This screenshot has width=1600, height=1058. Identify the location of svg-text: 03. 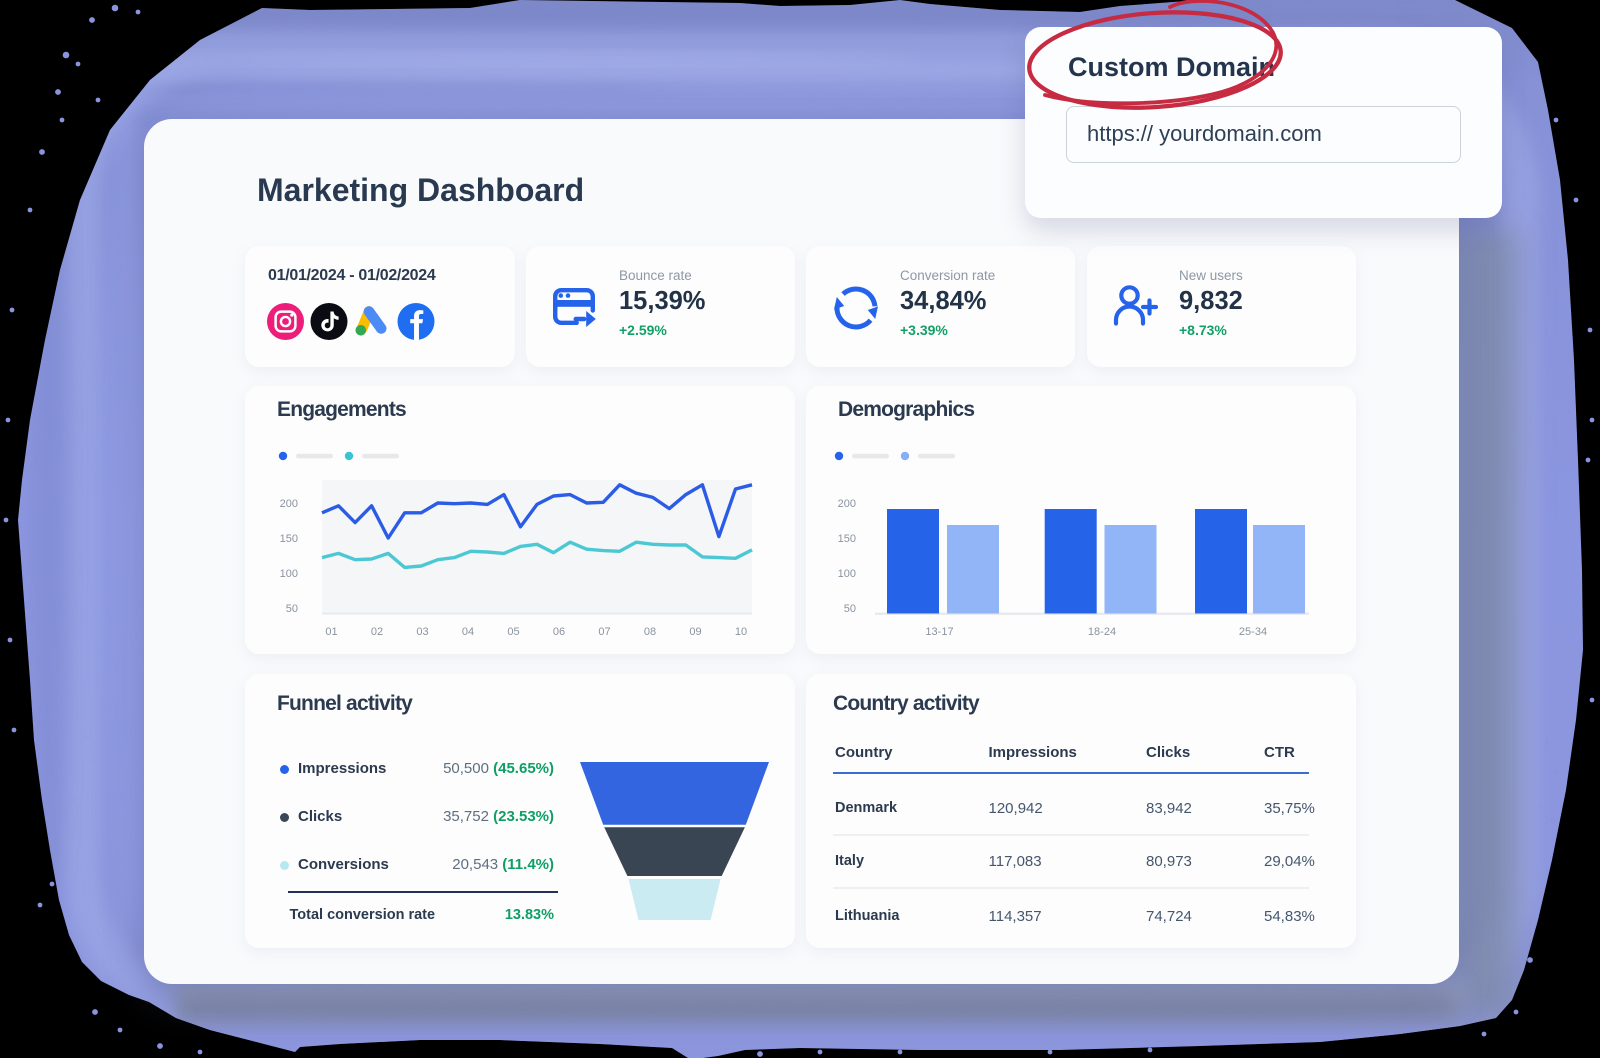
(422, 632).